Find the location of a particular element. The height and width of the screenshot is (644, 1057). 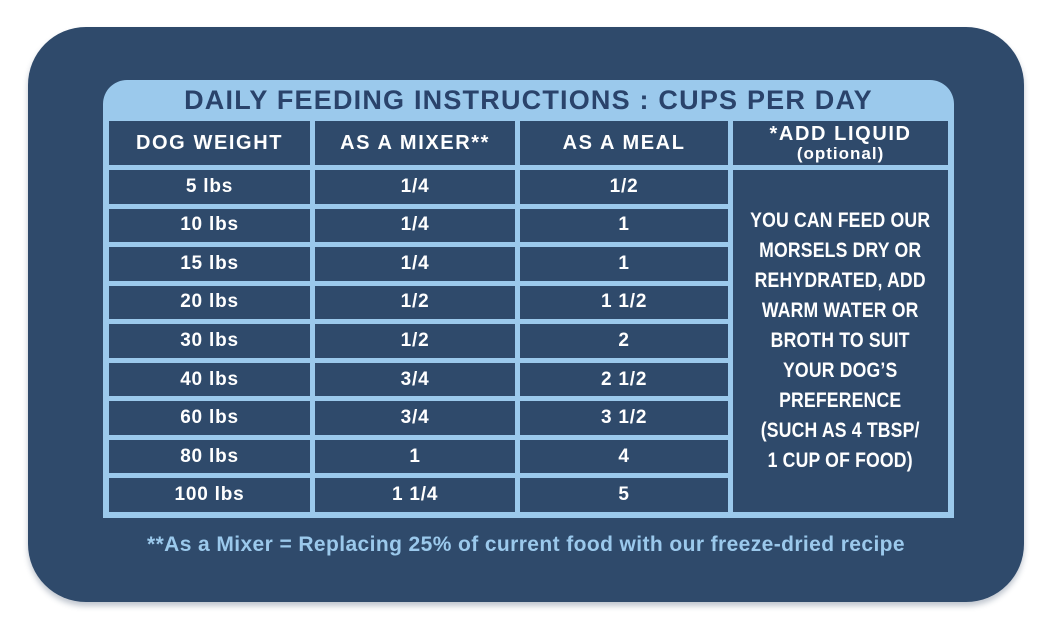

cell-as-a-meal: 4 is located at coordinates (624, 456).